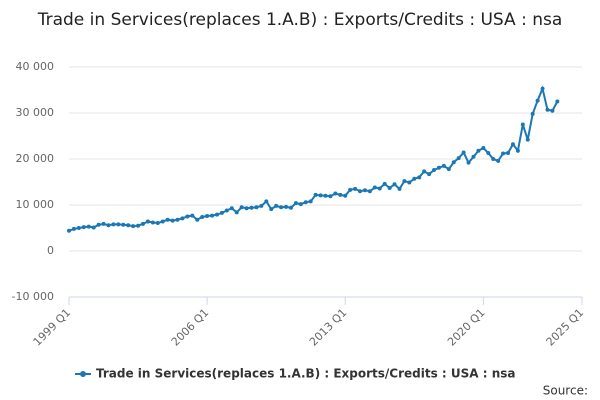 Image resolution: width=600 pixels, height=400 pixels. Describe the element at coordinates (328, 327) in the screenshot. I see `x-tick-label: 2013 Q1` at that location.